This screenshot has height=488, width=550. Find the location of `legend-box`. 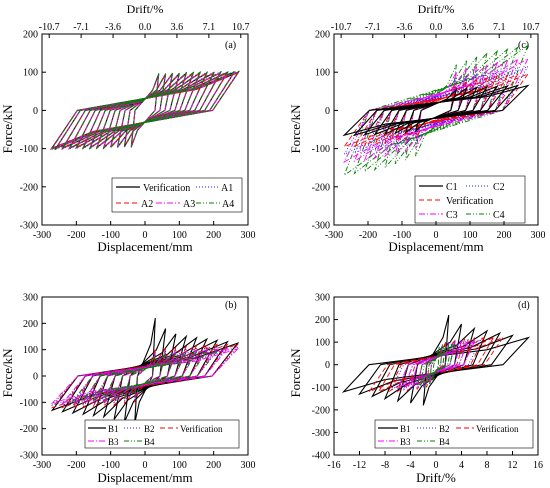

legend-box is located at coordinates (454, 434).